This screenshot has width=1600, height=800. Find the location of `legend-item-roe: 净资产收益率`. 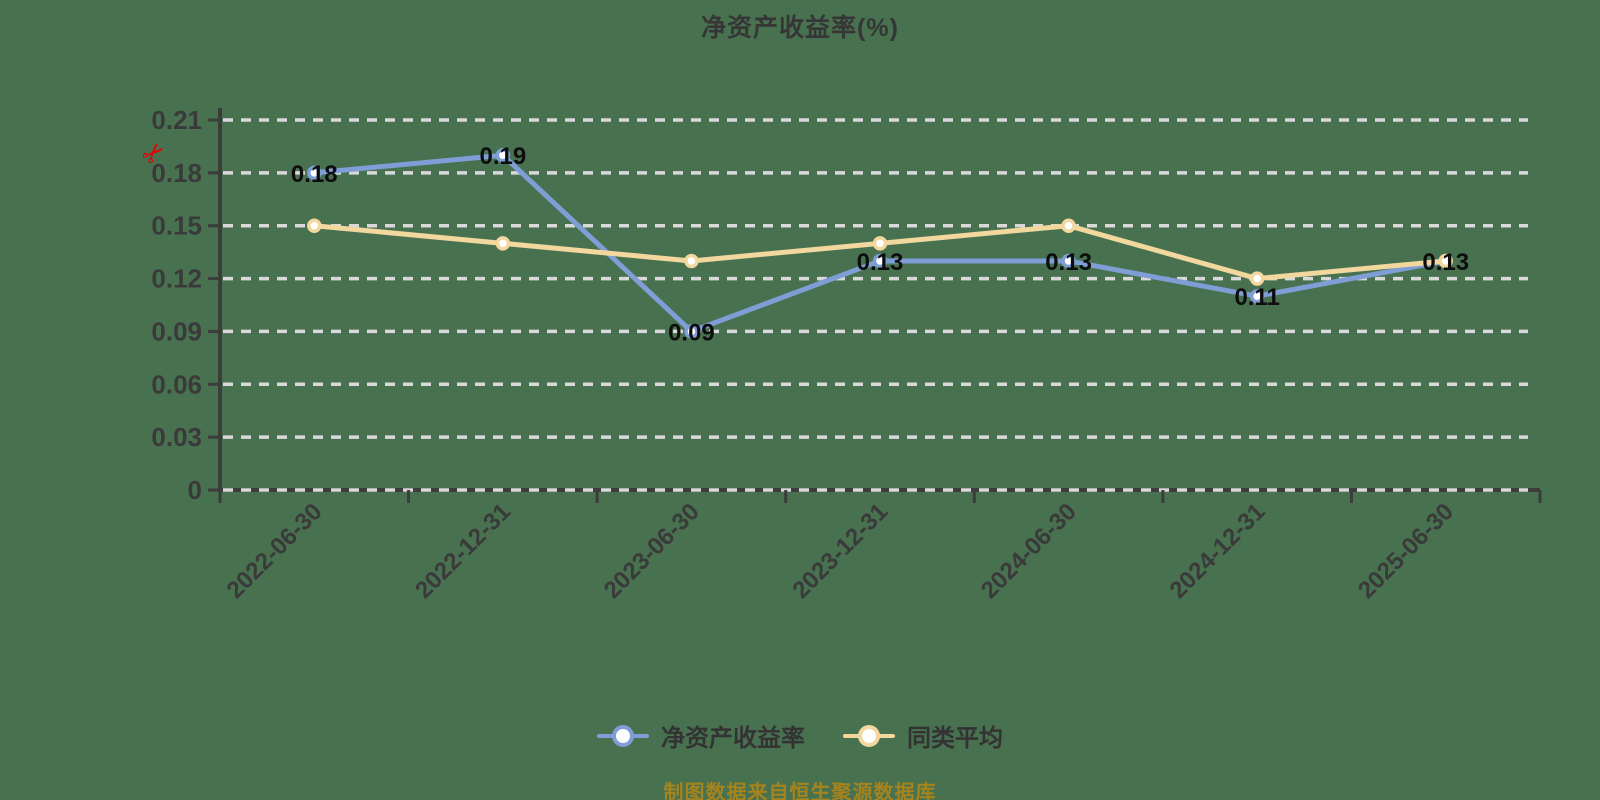

legend-item-roe: 净资产收益率 is located at coordinates (701, 735).